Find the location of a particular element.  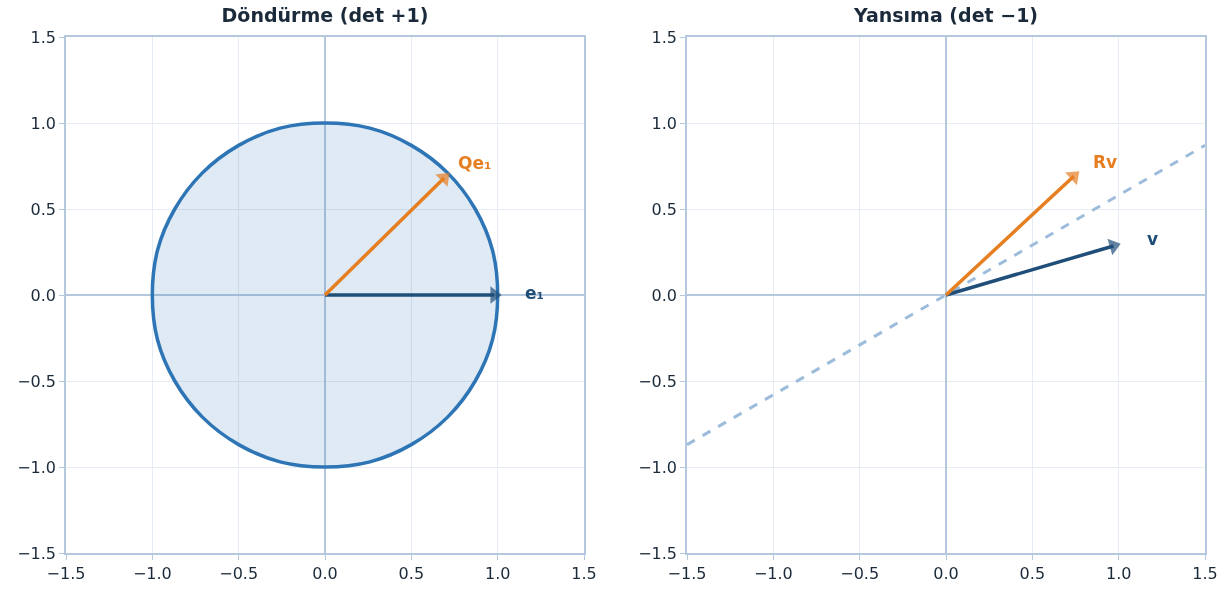

series-label: Rv is located at coordinates (1105, 162).